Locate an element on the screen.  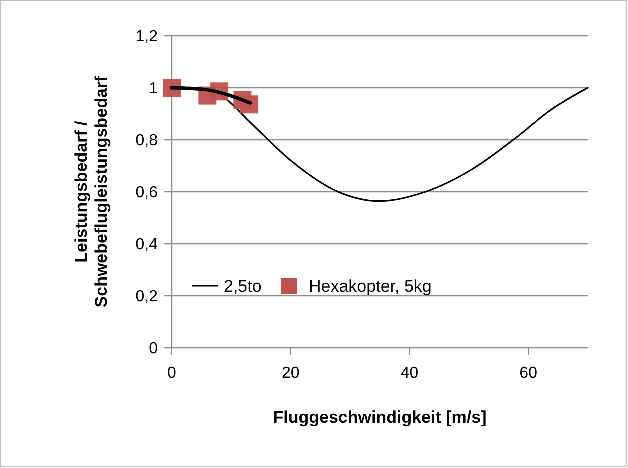
legend-label: Hexakopter, 5kg is located at coordinates (370, 286).